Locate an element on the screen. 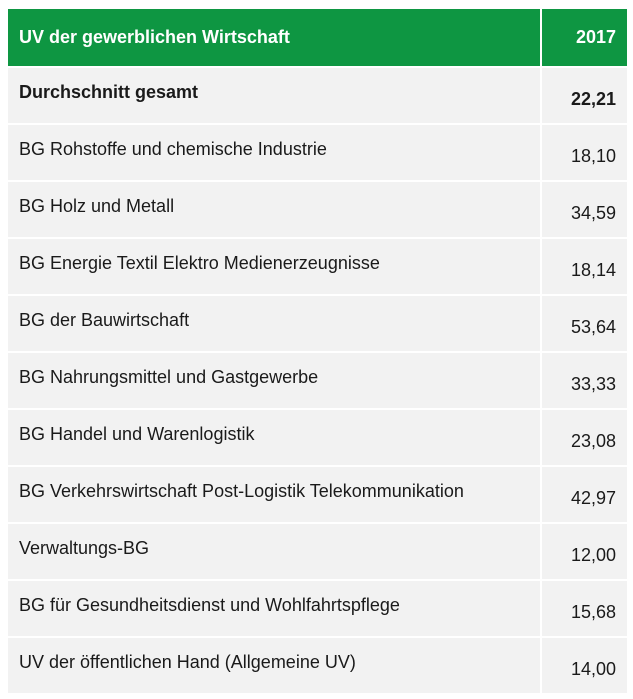  row-value: 42,97 is located at coordinates (584, 493).